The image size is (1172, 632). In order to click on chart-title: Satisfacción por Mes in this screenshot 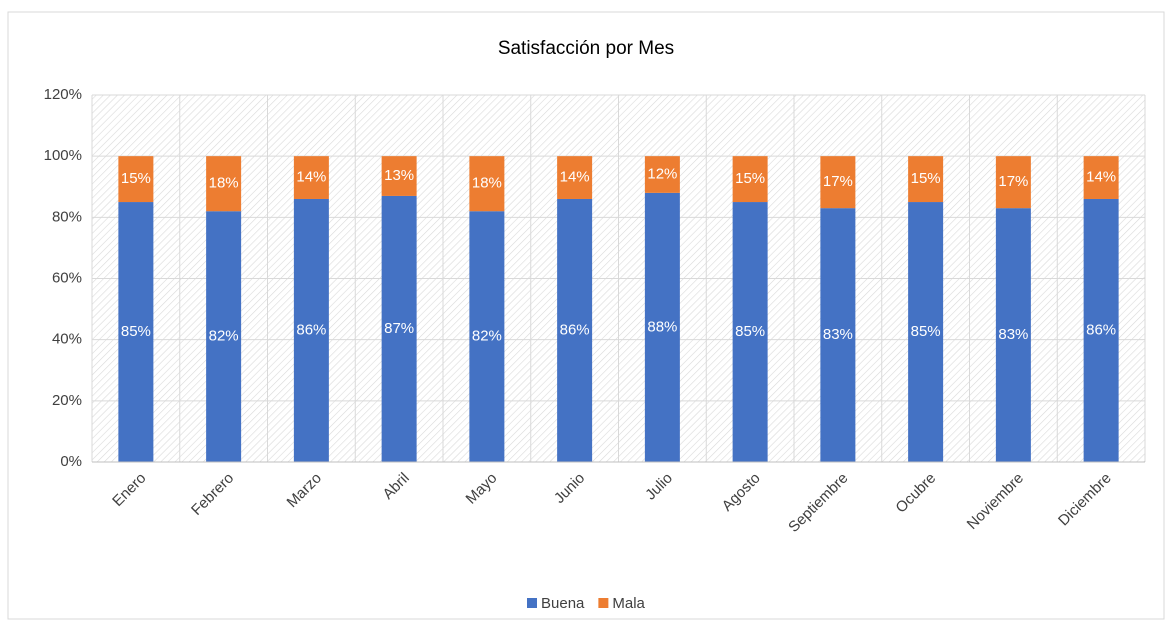, I will do `click(586, 48)`.